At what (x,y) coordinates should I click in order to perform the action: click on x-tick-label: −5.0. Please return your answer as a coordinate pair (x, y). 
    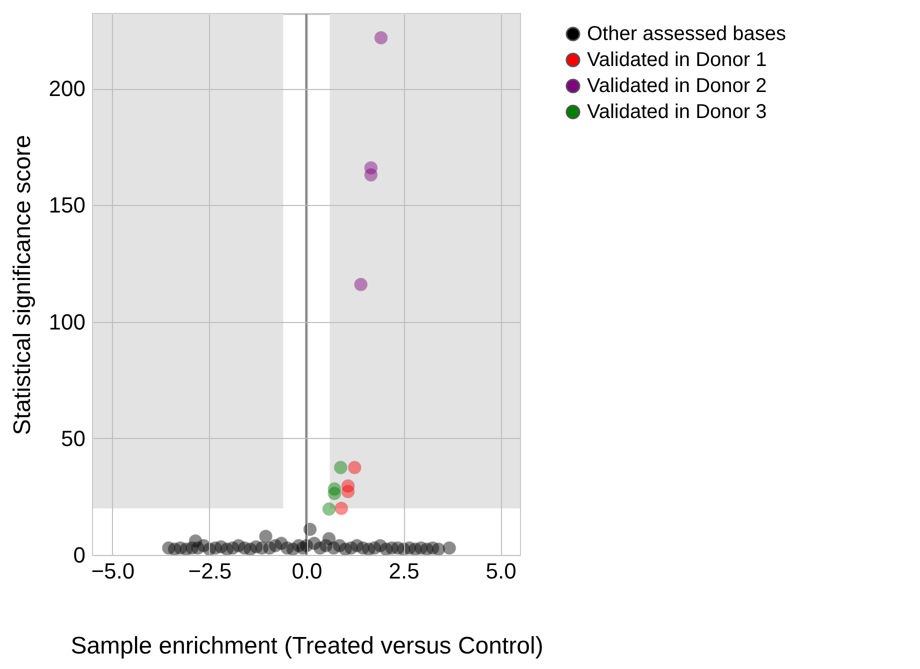
    Looking at the image, I should click on (113, 571).